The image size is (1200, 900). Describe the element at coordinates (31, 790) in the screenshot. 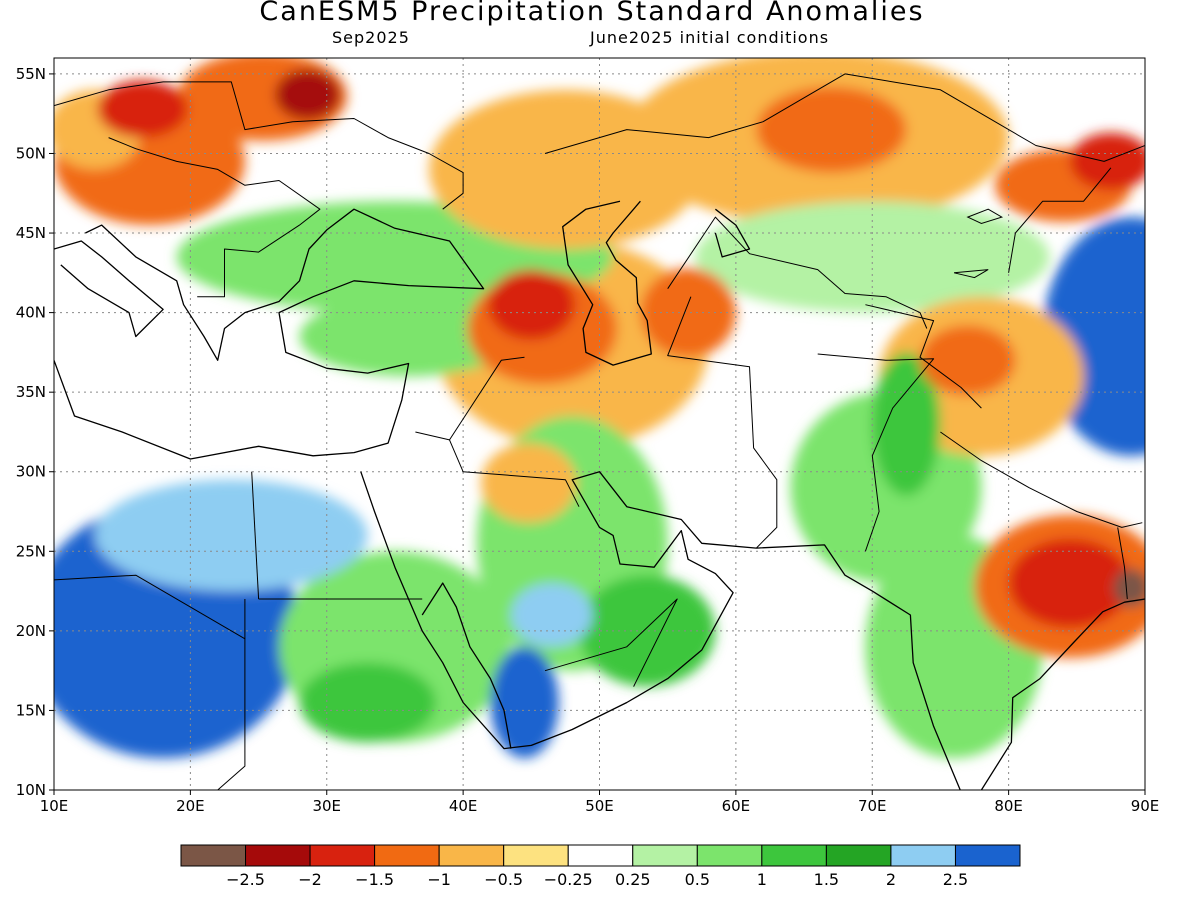

I see `lat-tick-label: 10N` at that location.